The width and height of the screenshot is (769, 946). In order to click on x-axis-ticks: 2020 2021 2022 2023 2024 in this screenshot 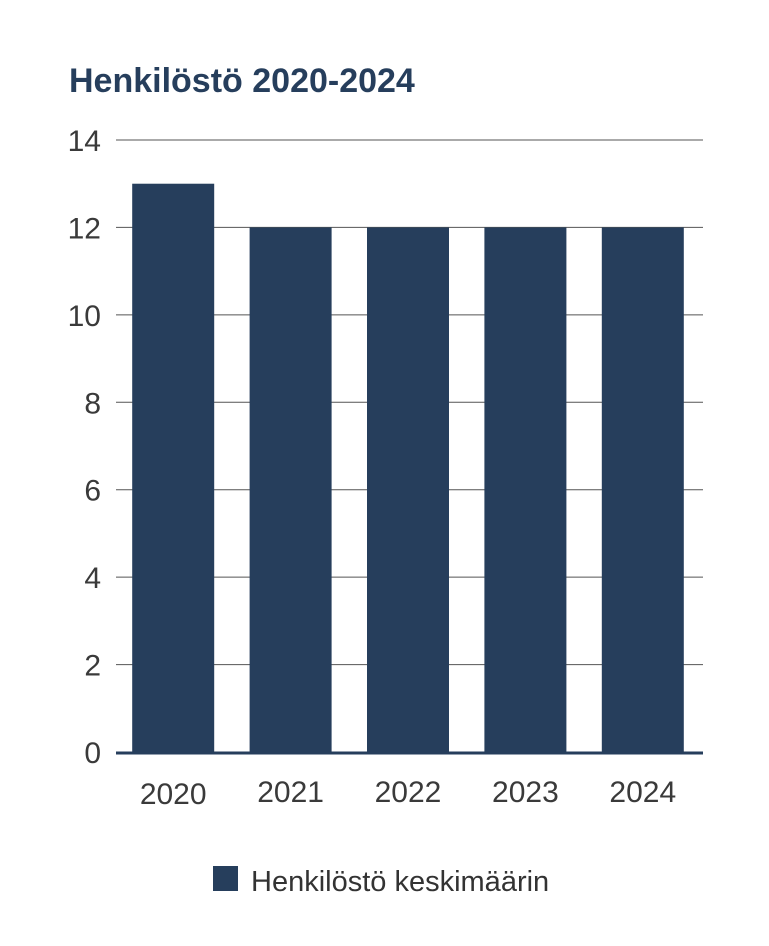, I will do `click(408, 793)`.